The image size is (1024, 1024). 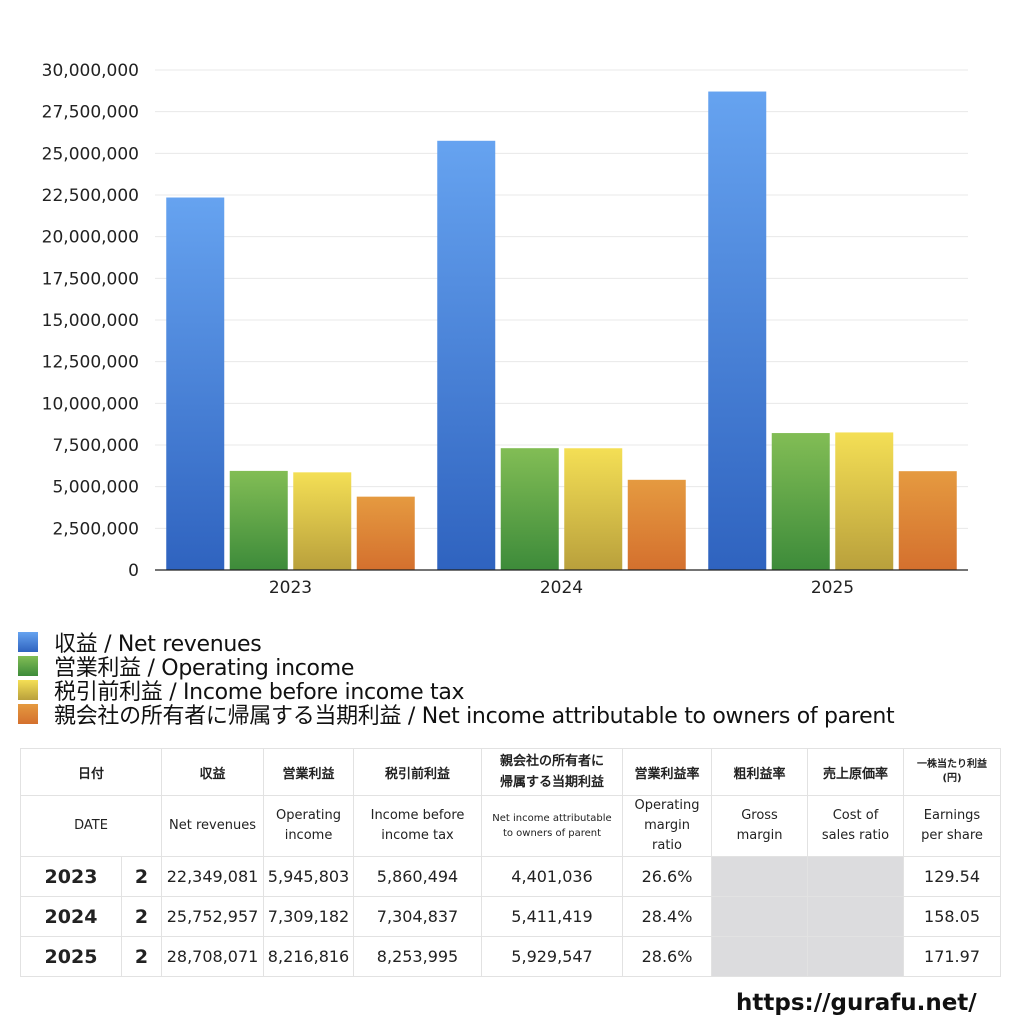 What do you see at coordinates (856, 826) in the screenshot?
I see `header-cost-en: Cost of sales ratio` at bounding box center [856, 826].